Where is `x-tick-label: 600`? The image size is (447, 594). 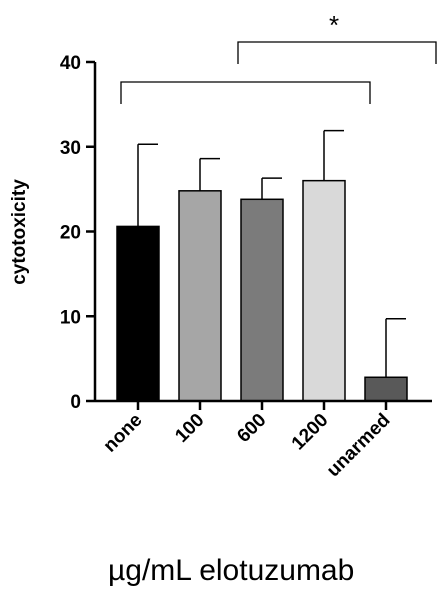
x-tick-label: 600 is located at coordinates (251, 428).